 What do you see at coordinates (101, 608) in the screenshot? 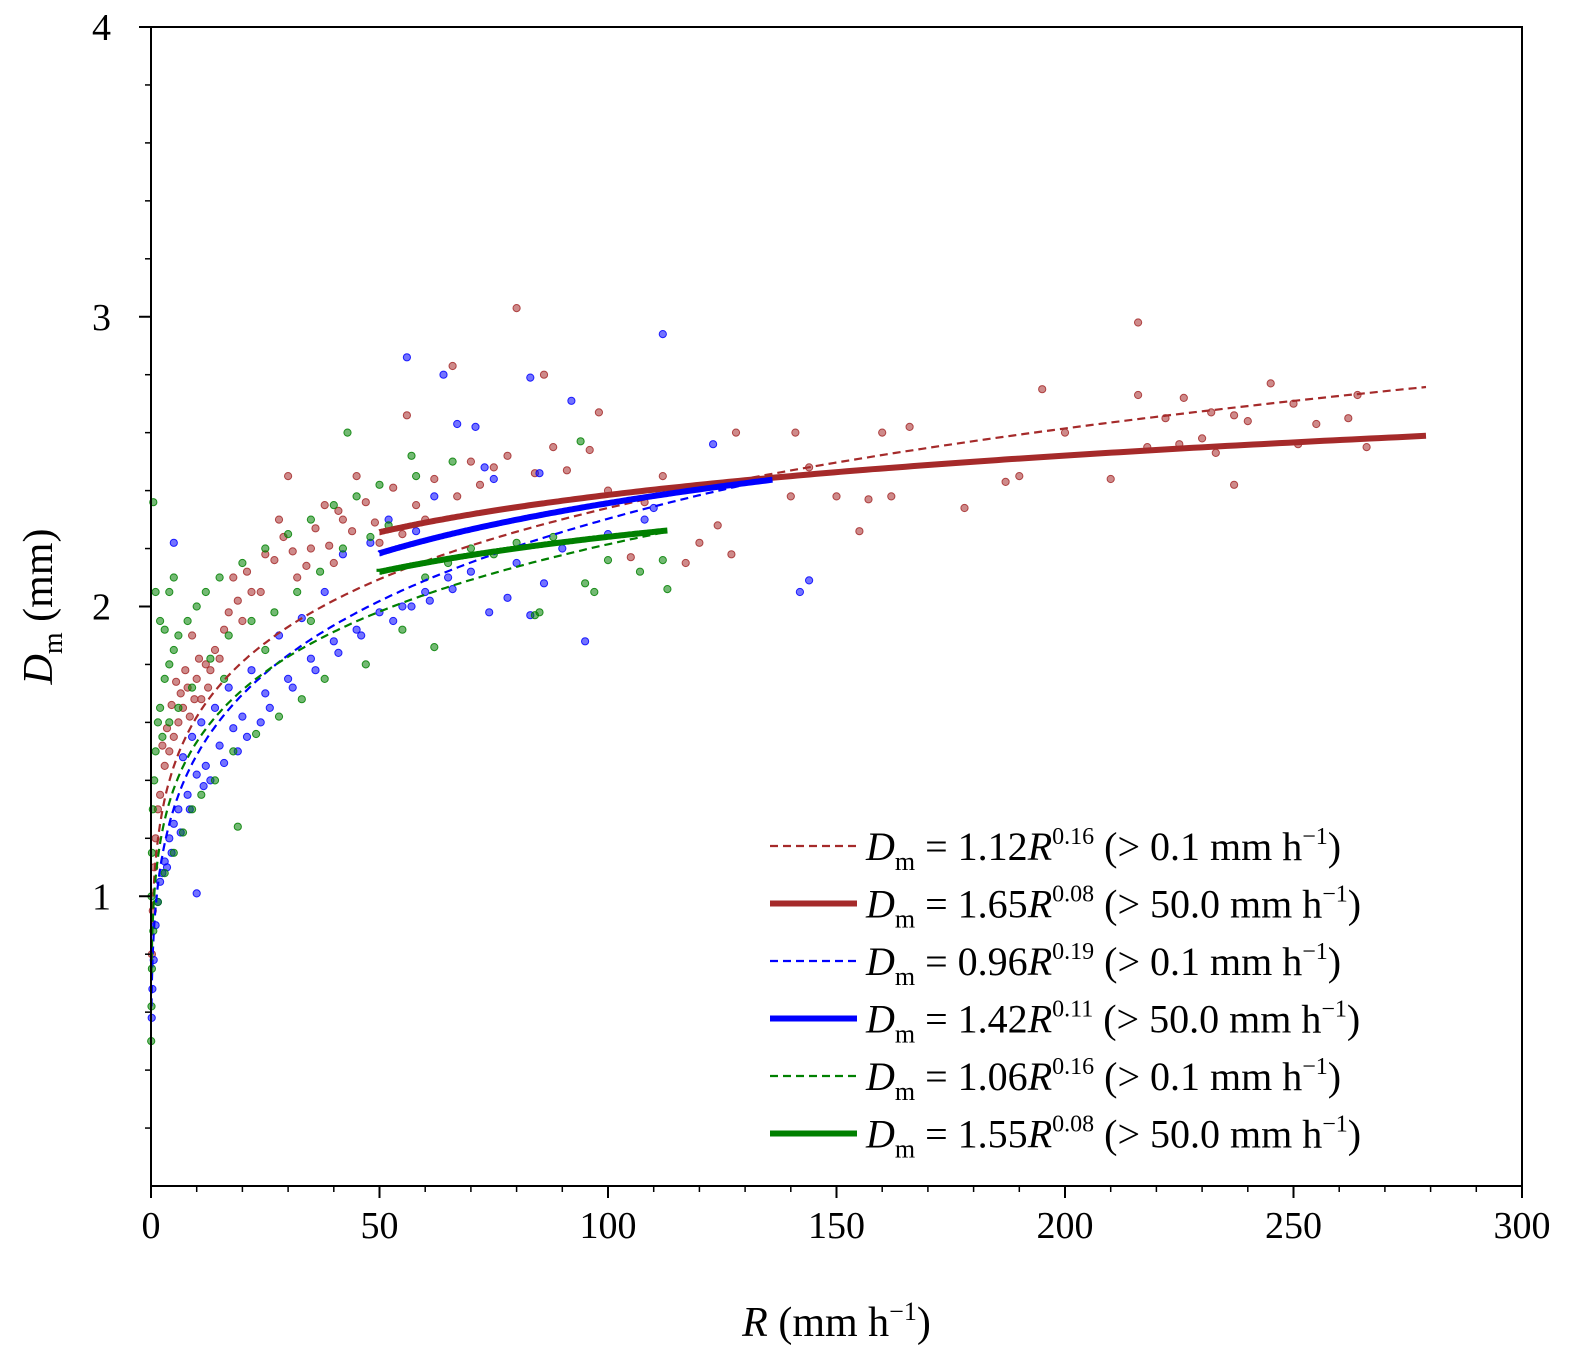
I see `y-tick-label: 2` at bounding box center [101, 608].